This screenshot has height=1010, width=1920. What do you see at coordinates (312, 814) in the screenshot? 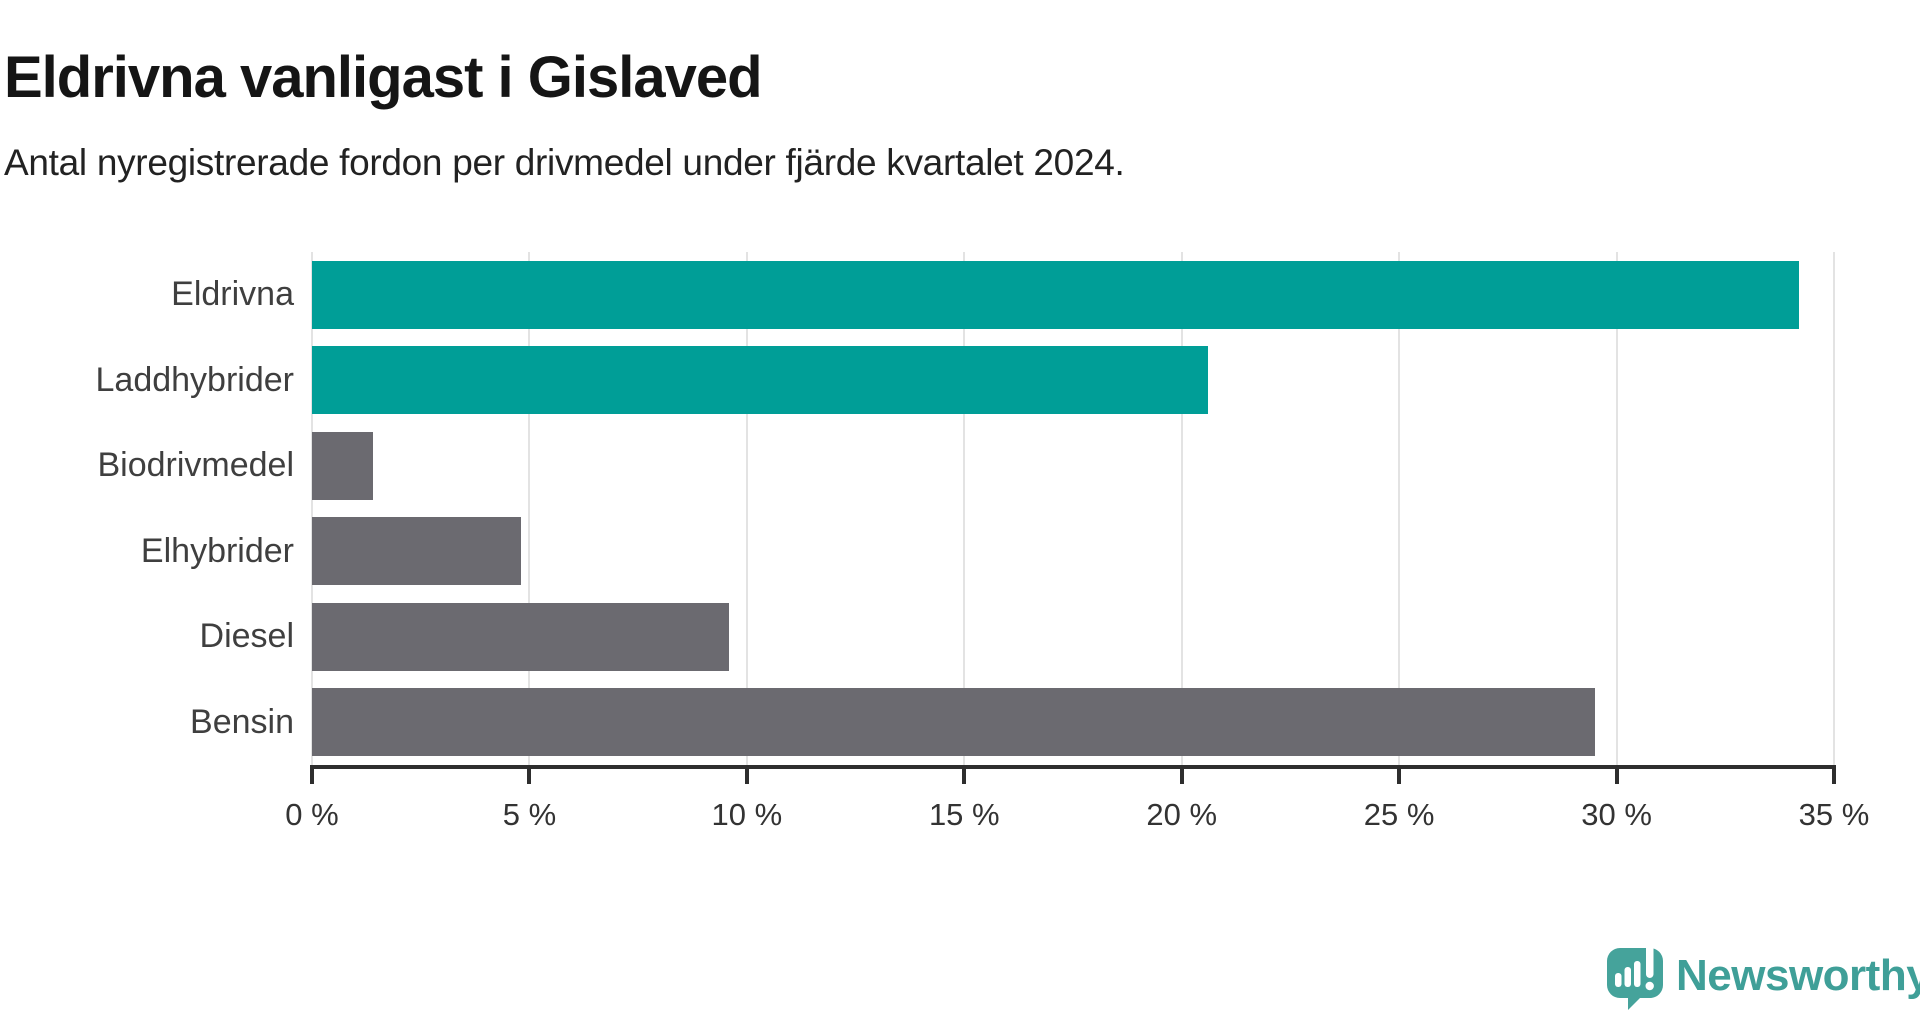
I see `x-axis-tick-label-0: 0 %` at bounding box center [312, 814].